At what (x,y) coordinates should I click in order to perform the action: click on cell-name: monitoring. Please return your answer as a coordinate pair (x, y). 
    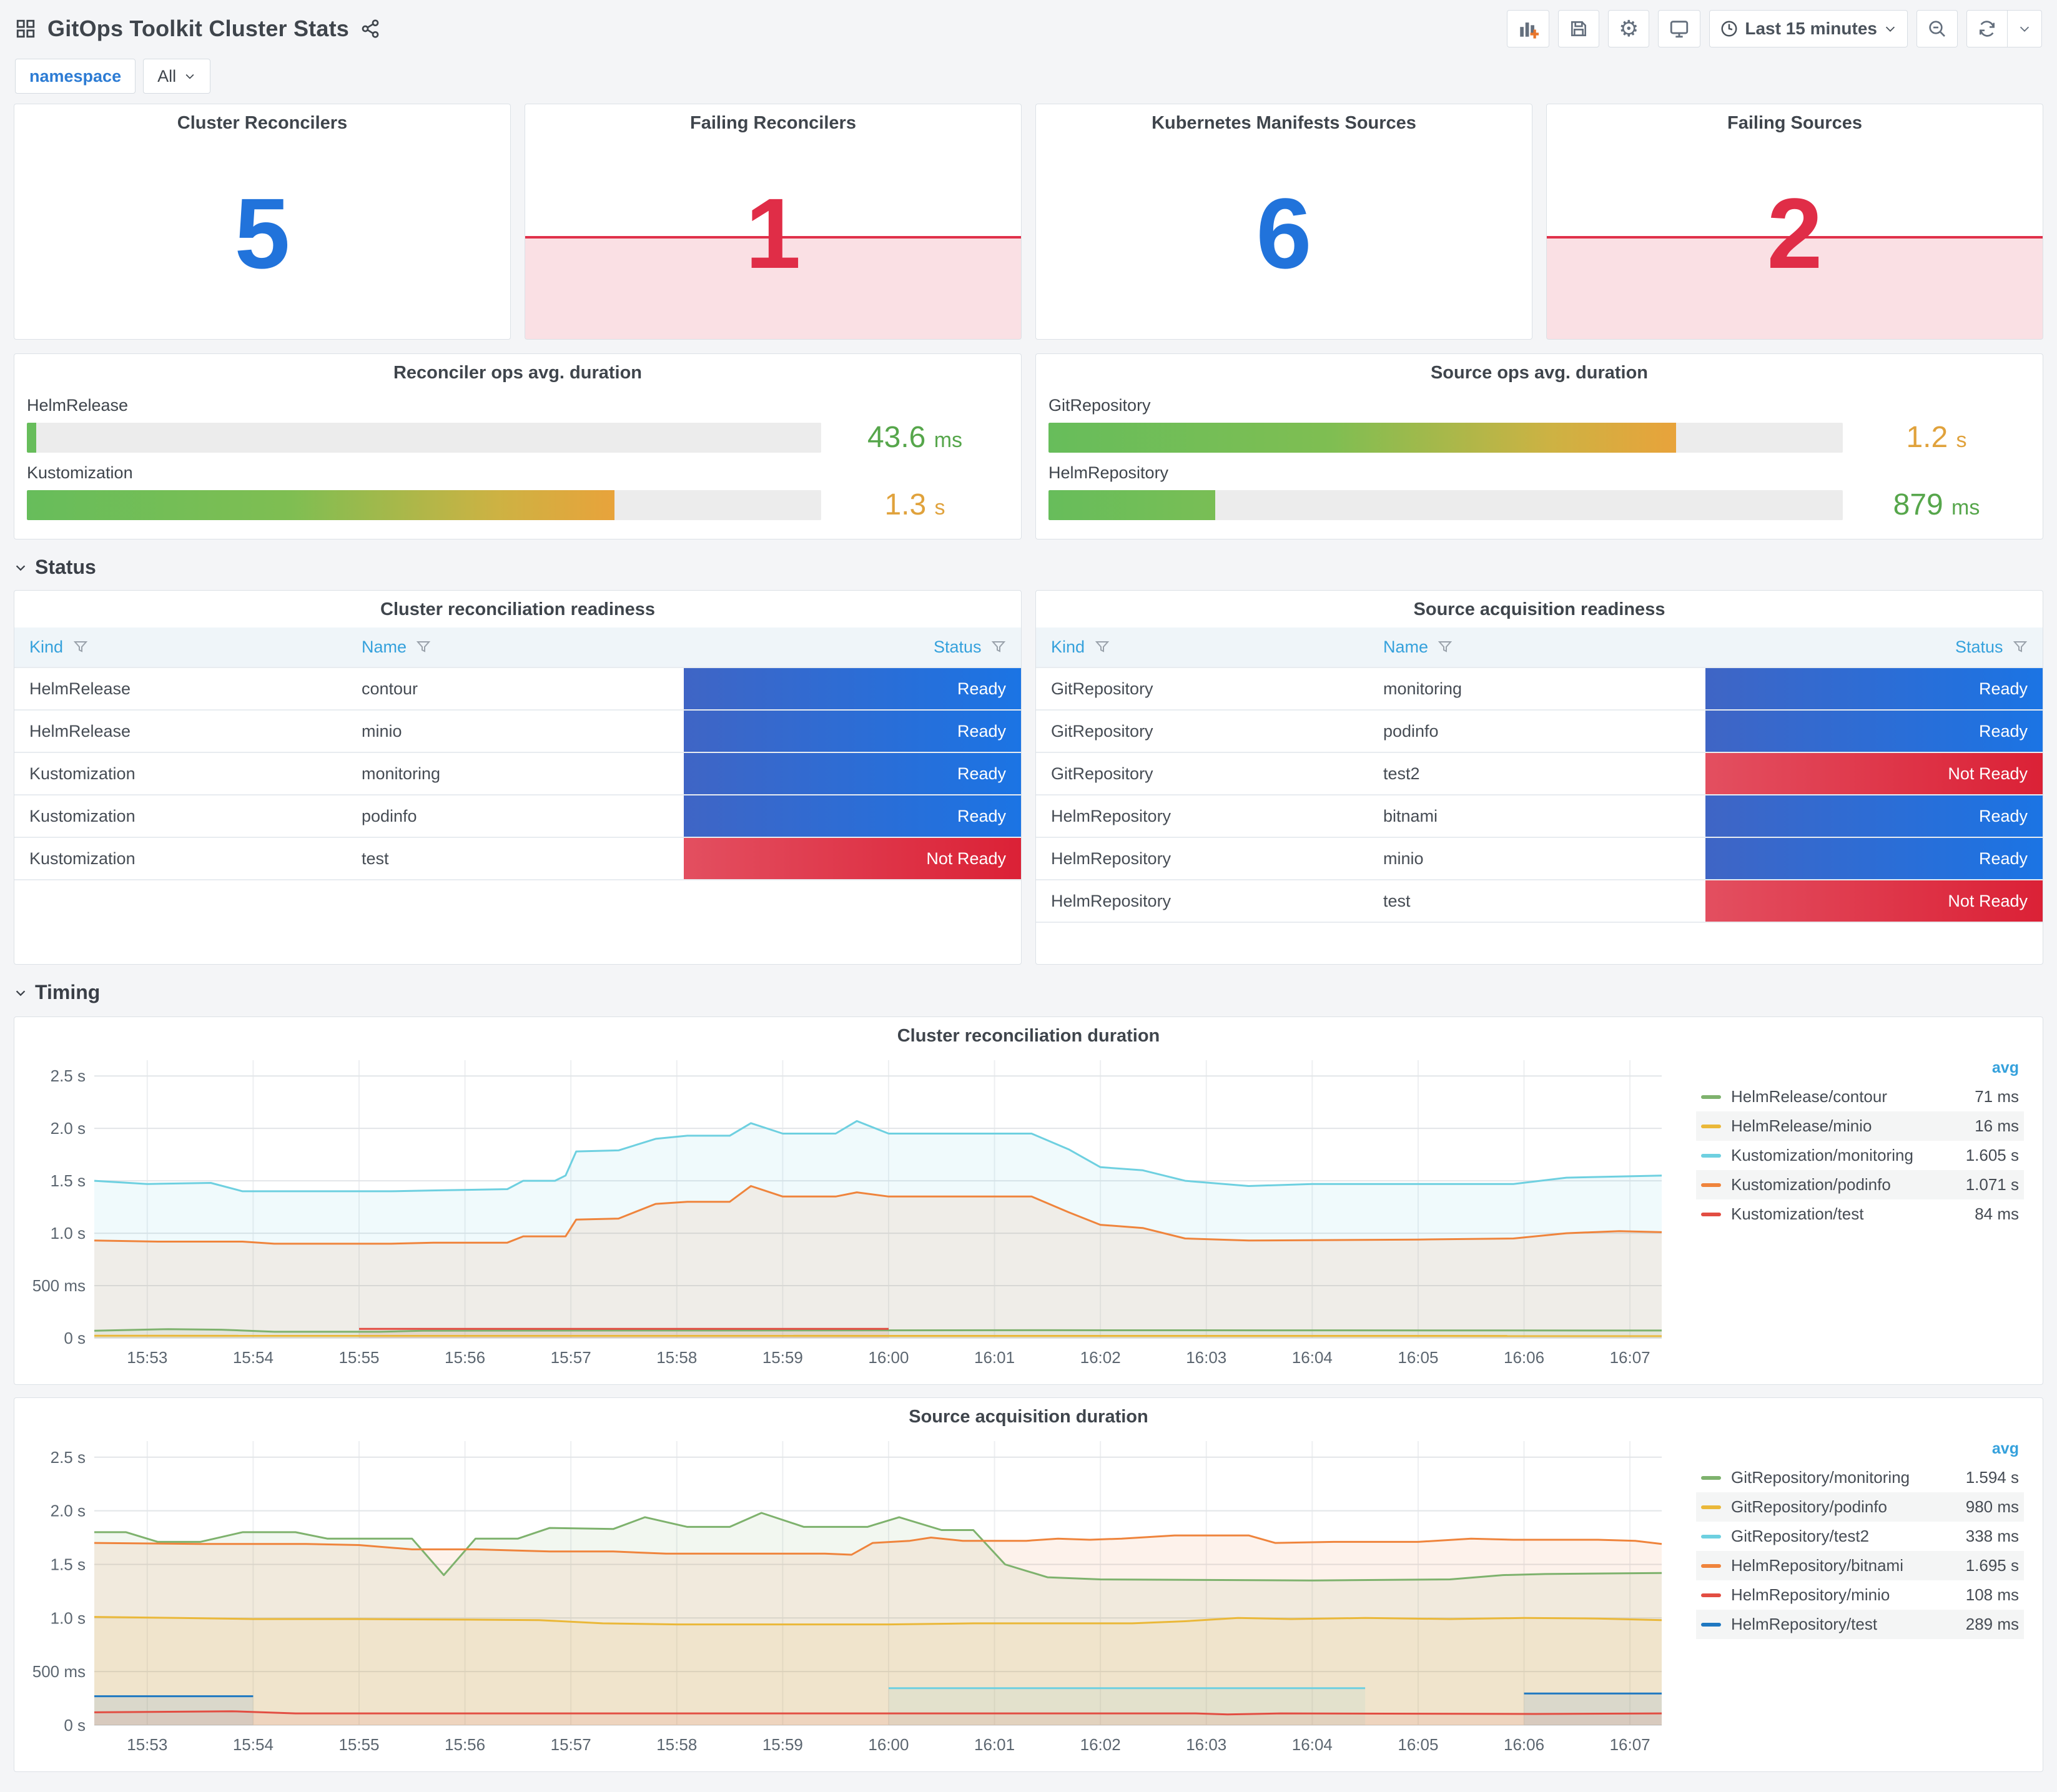
    Looking at the image, I should click on (515, 773).